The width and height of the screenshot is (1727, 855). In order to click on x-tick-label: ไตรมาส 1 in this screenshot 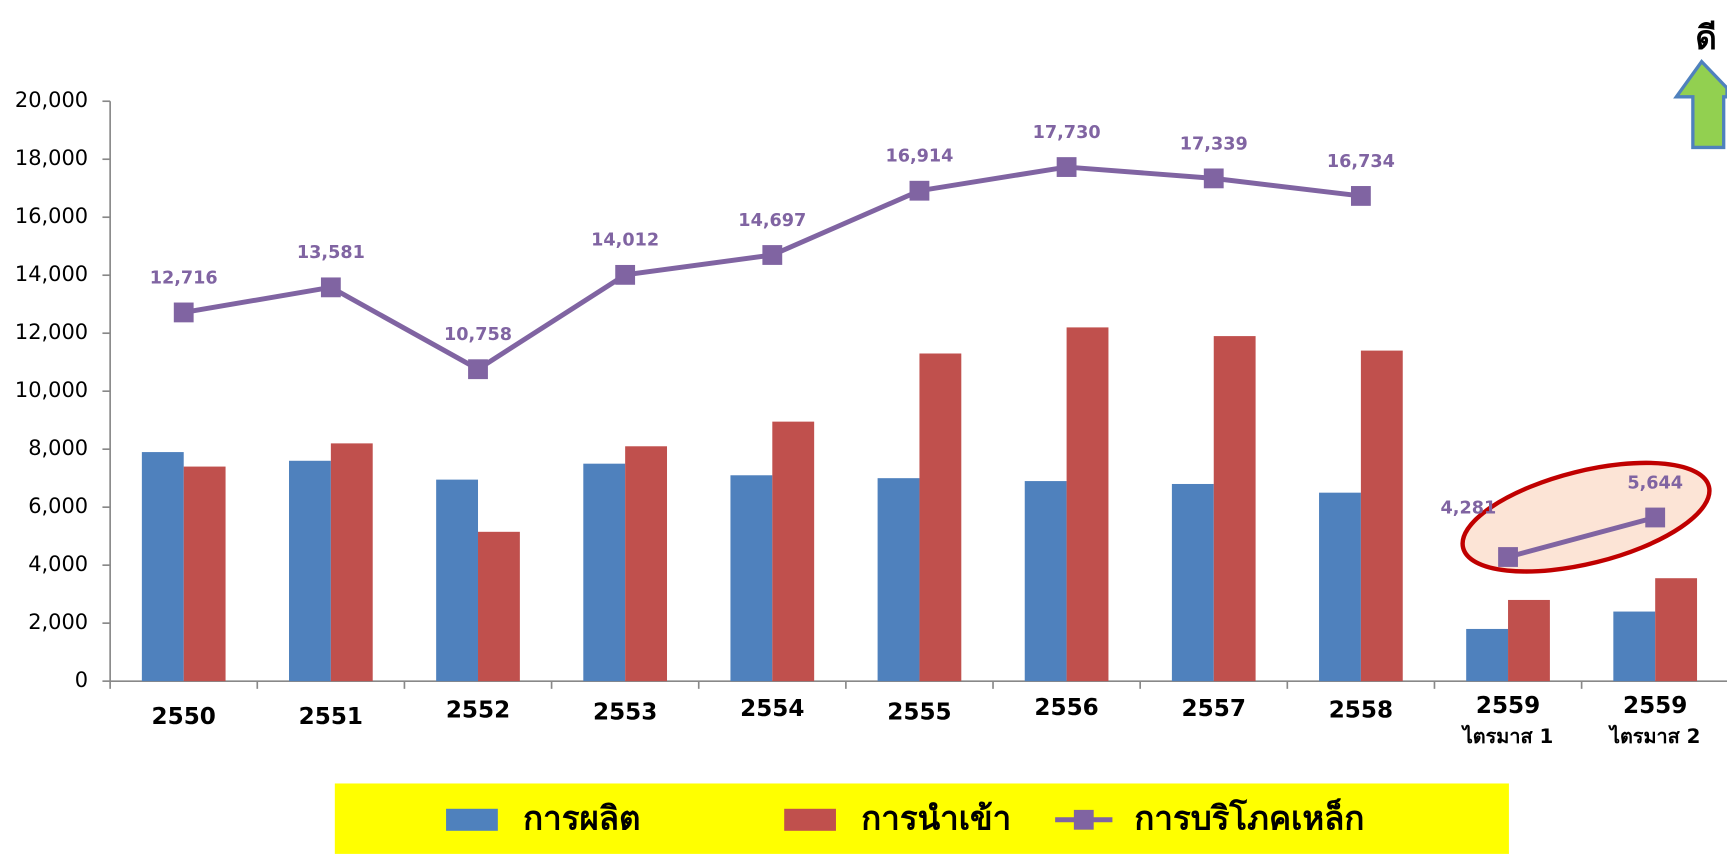, I will do `click(1507, 736)`.